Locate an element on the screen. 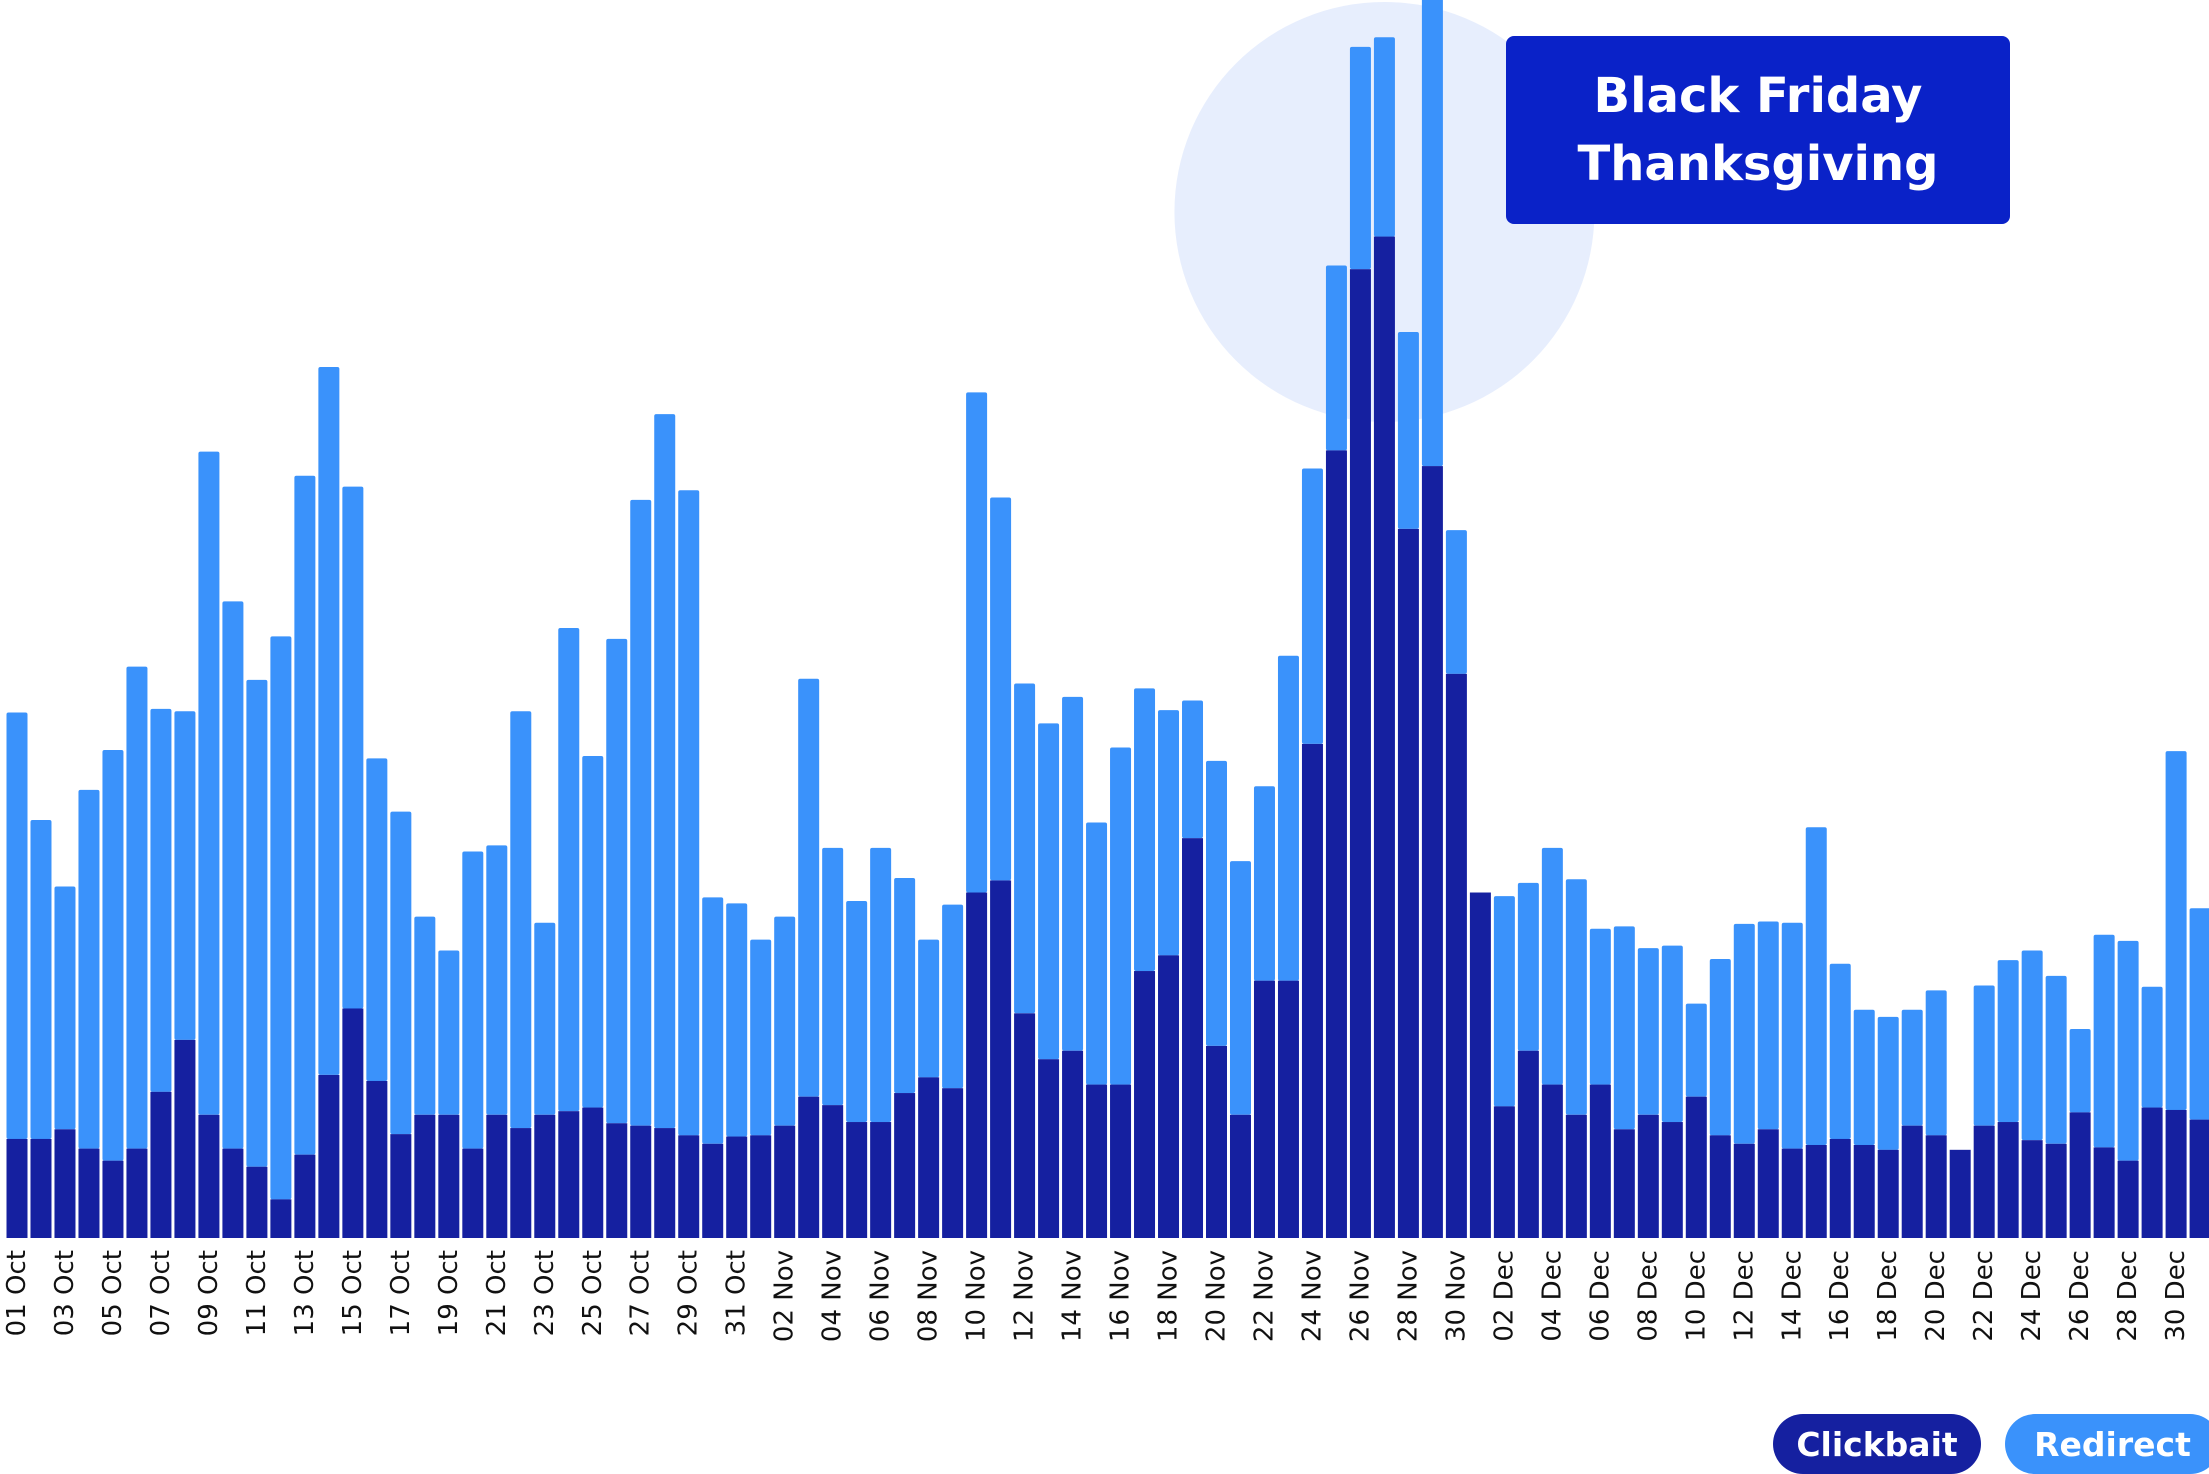  bar-redirect-12-dec is located at coordinates (1744, 1034).